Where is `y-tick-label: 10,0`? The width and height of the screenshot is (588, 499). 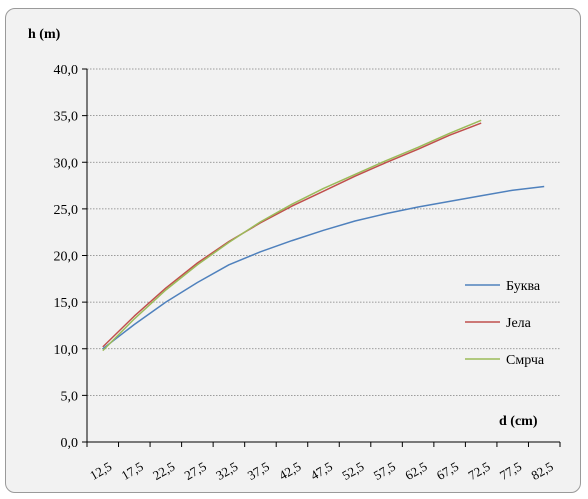 y-tick-label: 10,0 is located at coordinates (66, 350).